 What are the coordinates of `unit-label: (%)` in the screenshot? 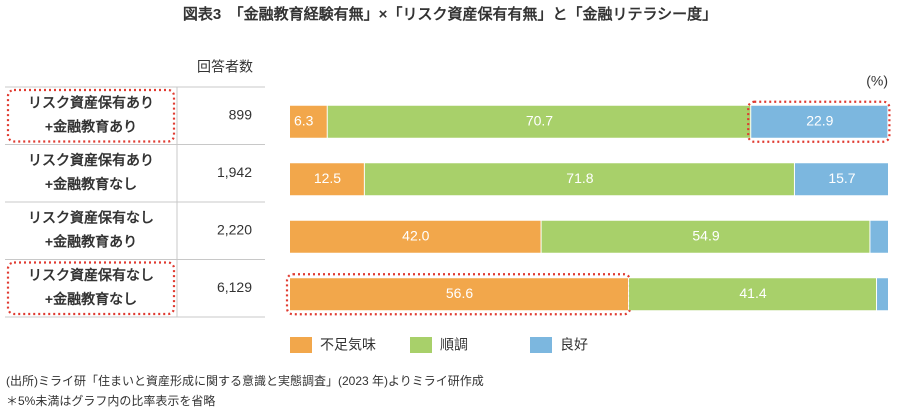 It's located at (877, 81).